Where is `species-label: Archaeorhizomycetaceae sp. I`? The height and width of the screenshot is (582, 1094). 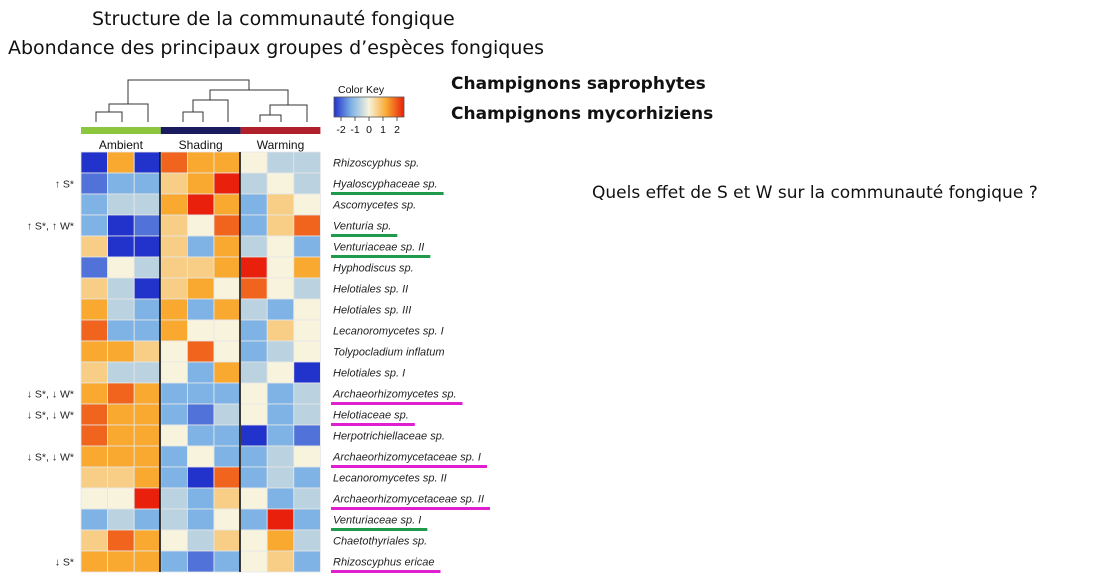 species-label: Archaeorhizomycetaceae sp. I is located at coordinates (406, 458).